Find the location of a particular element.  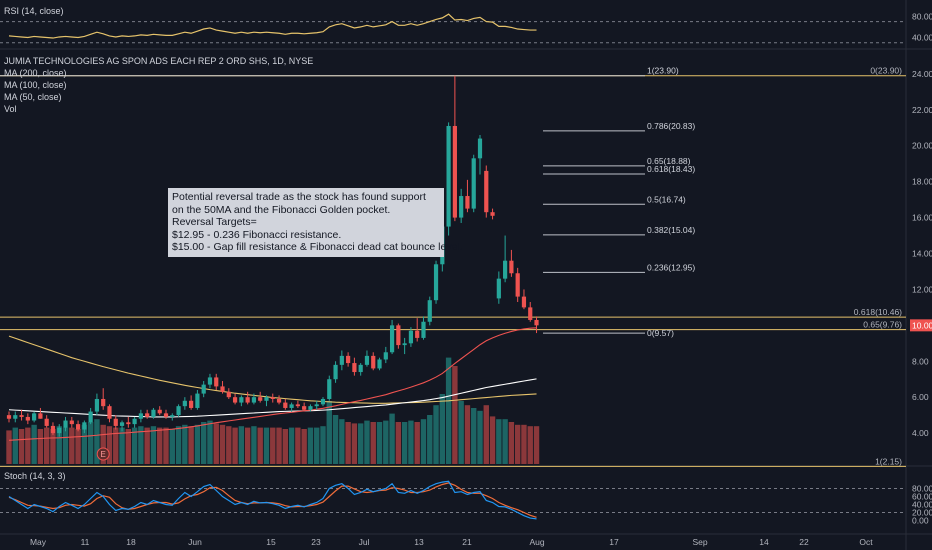

current-price-value: 10.00 is located at coordinates (922, 325).